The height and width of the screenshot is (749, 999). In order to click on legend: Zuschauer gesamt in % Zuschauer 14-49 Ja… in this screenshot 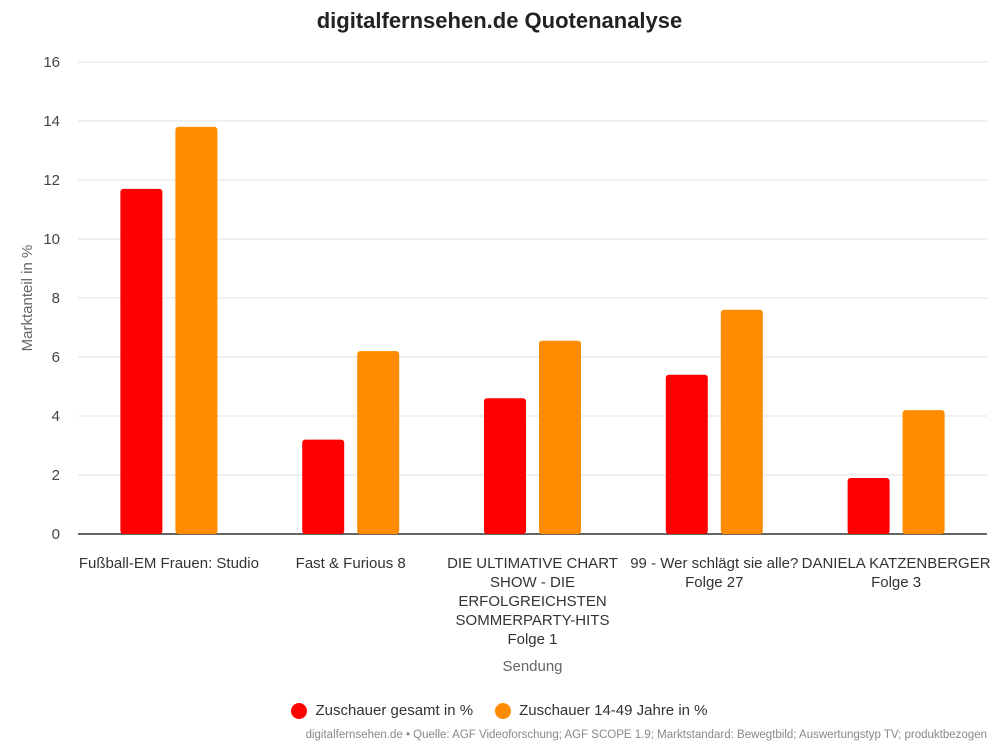, I will do `click(499, 710)`.